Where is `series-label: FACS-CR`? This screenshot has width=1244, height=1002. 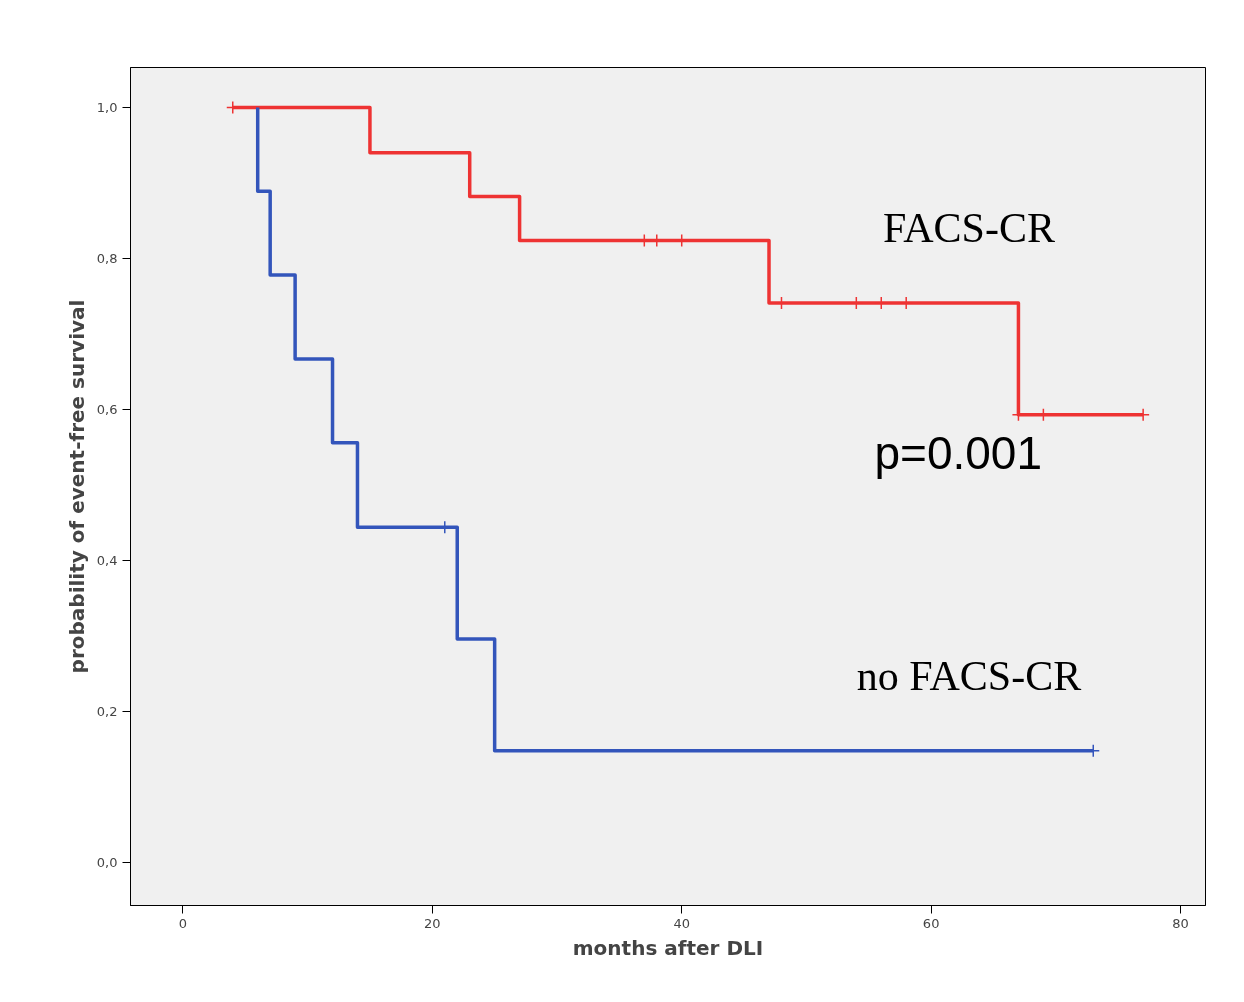 series-label: FACS-CR is located at coordinates (969, 228).